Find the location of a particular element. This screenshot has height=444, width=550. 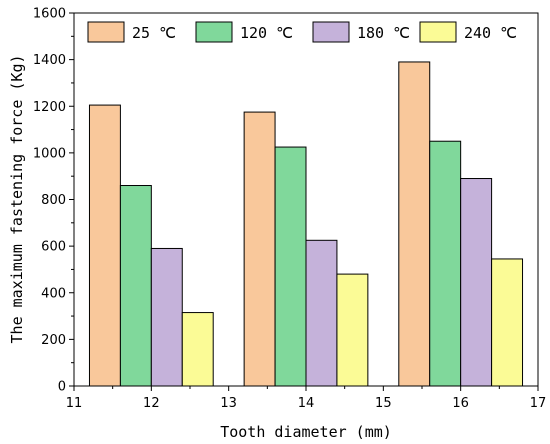

y-axis-title: The maximum fastening force (Kg) is located at coordinates (17, 199).